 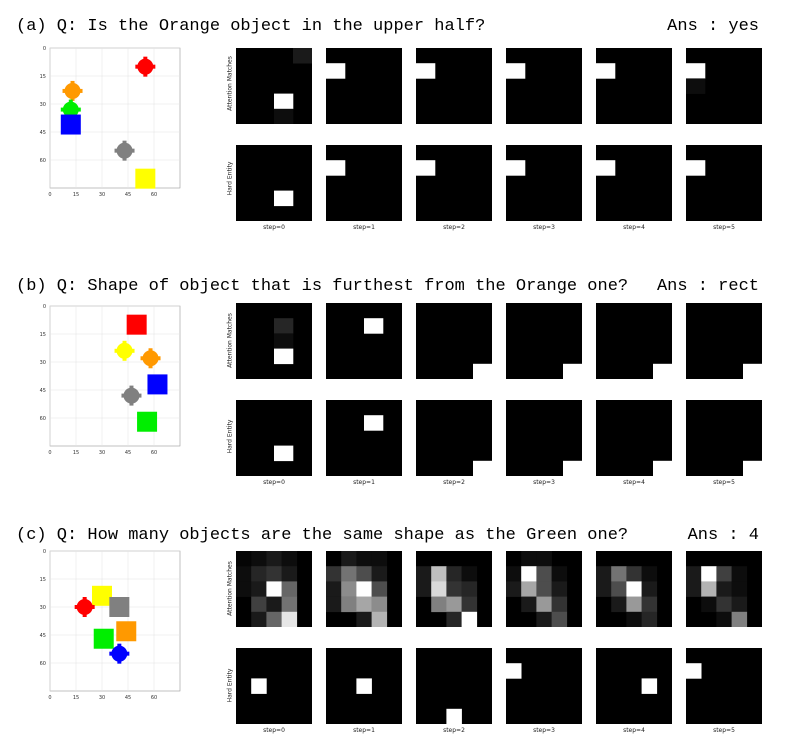 I want to click on row-label-hard-b: Hard Entity, so click(x=230, y=436).